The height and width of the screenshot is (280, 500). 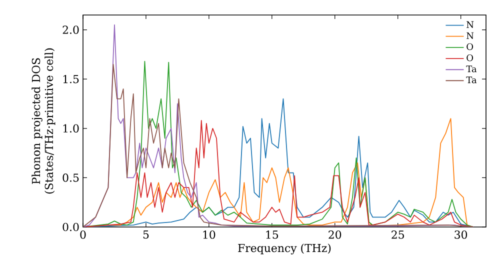 I want to click on x-tick-label: 25, so click(x=398, y=234).